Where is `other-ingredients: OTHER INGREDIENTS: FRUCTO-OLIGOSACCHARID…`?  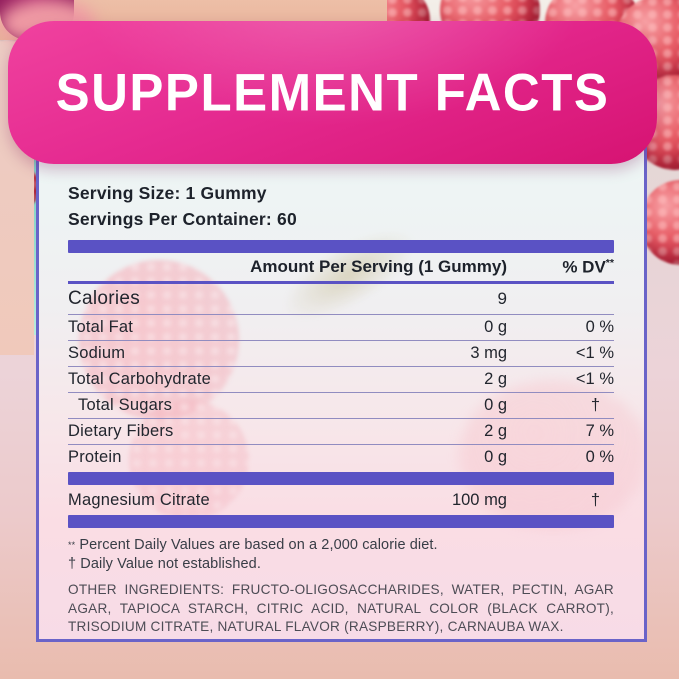
other-ingredients: OTHER INGREDIENTS: FRUCTO-OLIGOSACCHARID… is located at coordinates (341, 608).